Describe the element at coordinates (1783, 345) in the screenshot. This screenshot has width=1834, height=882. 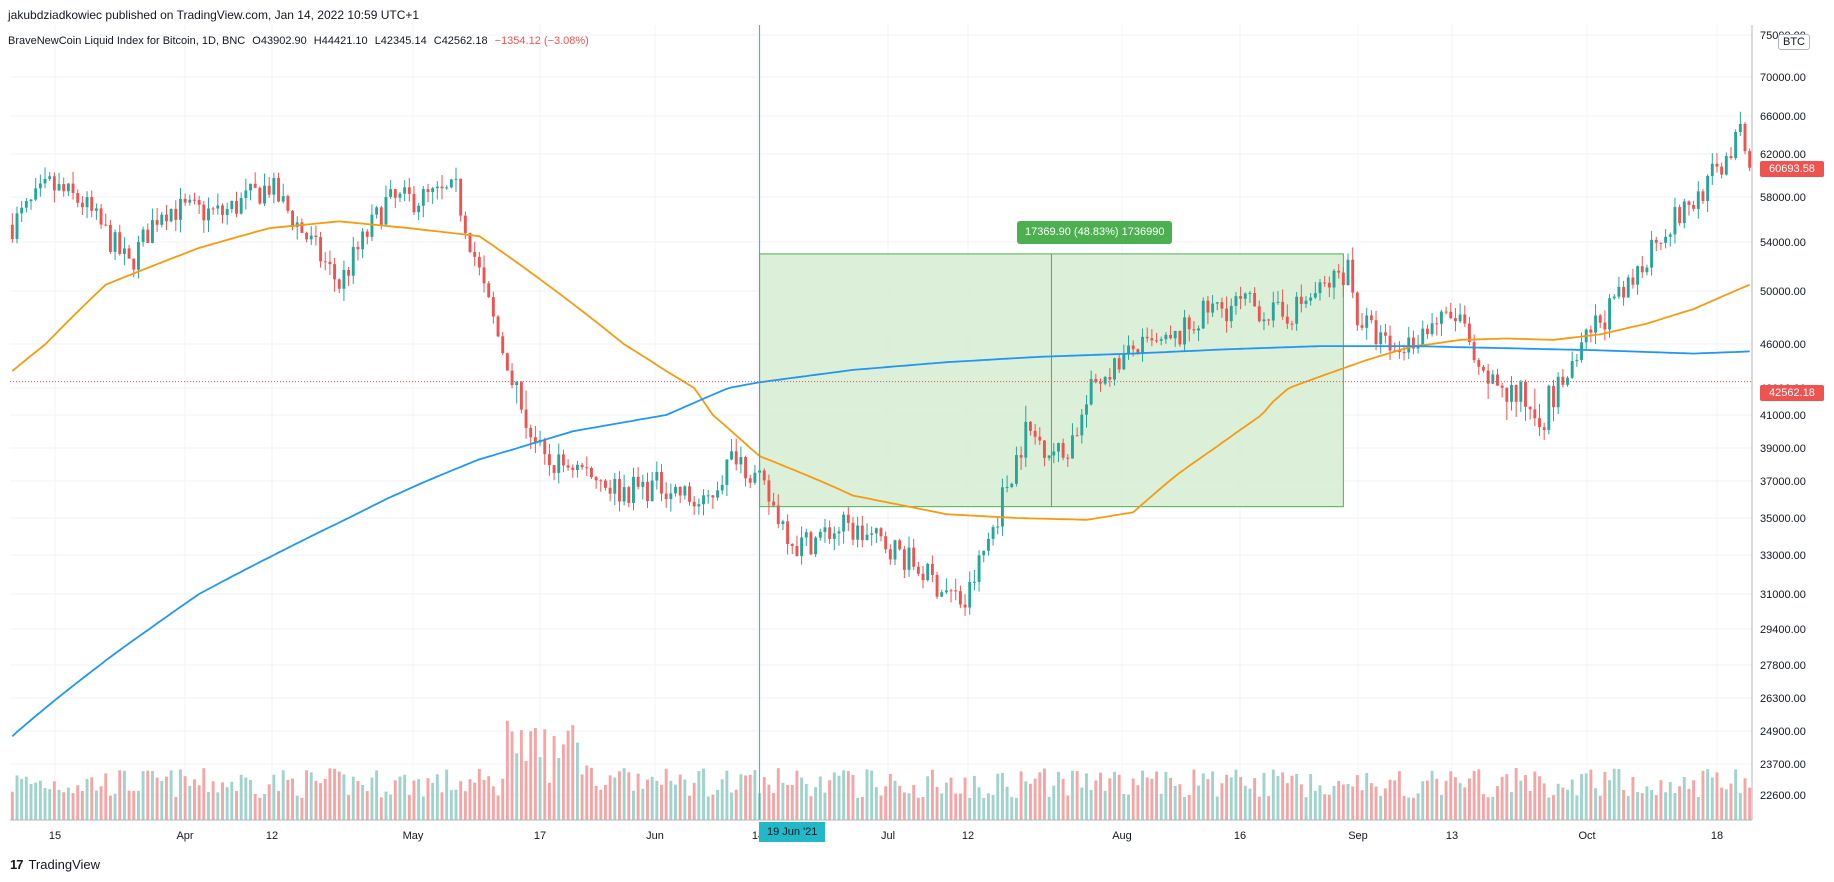
I see `price-tick-label: 46000.00` at that location.